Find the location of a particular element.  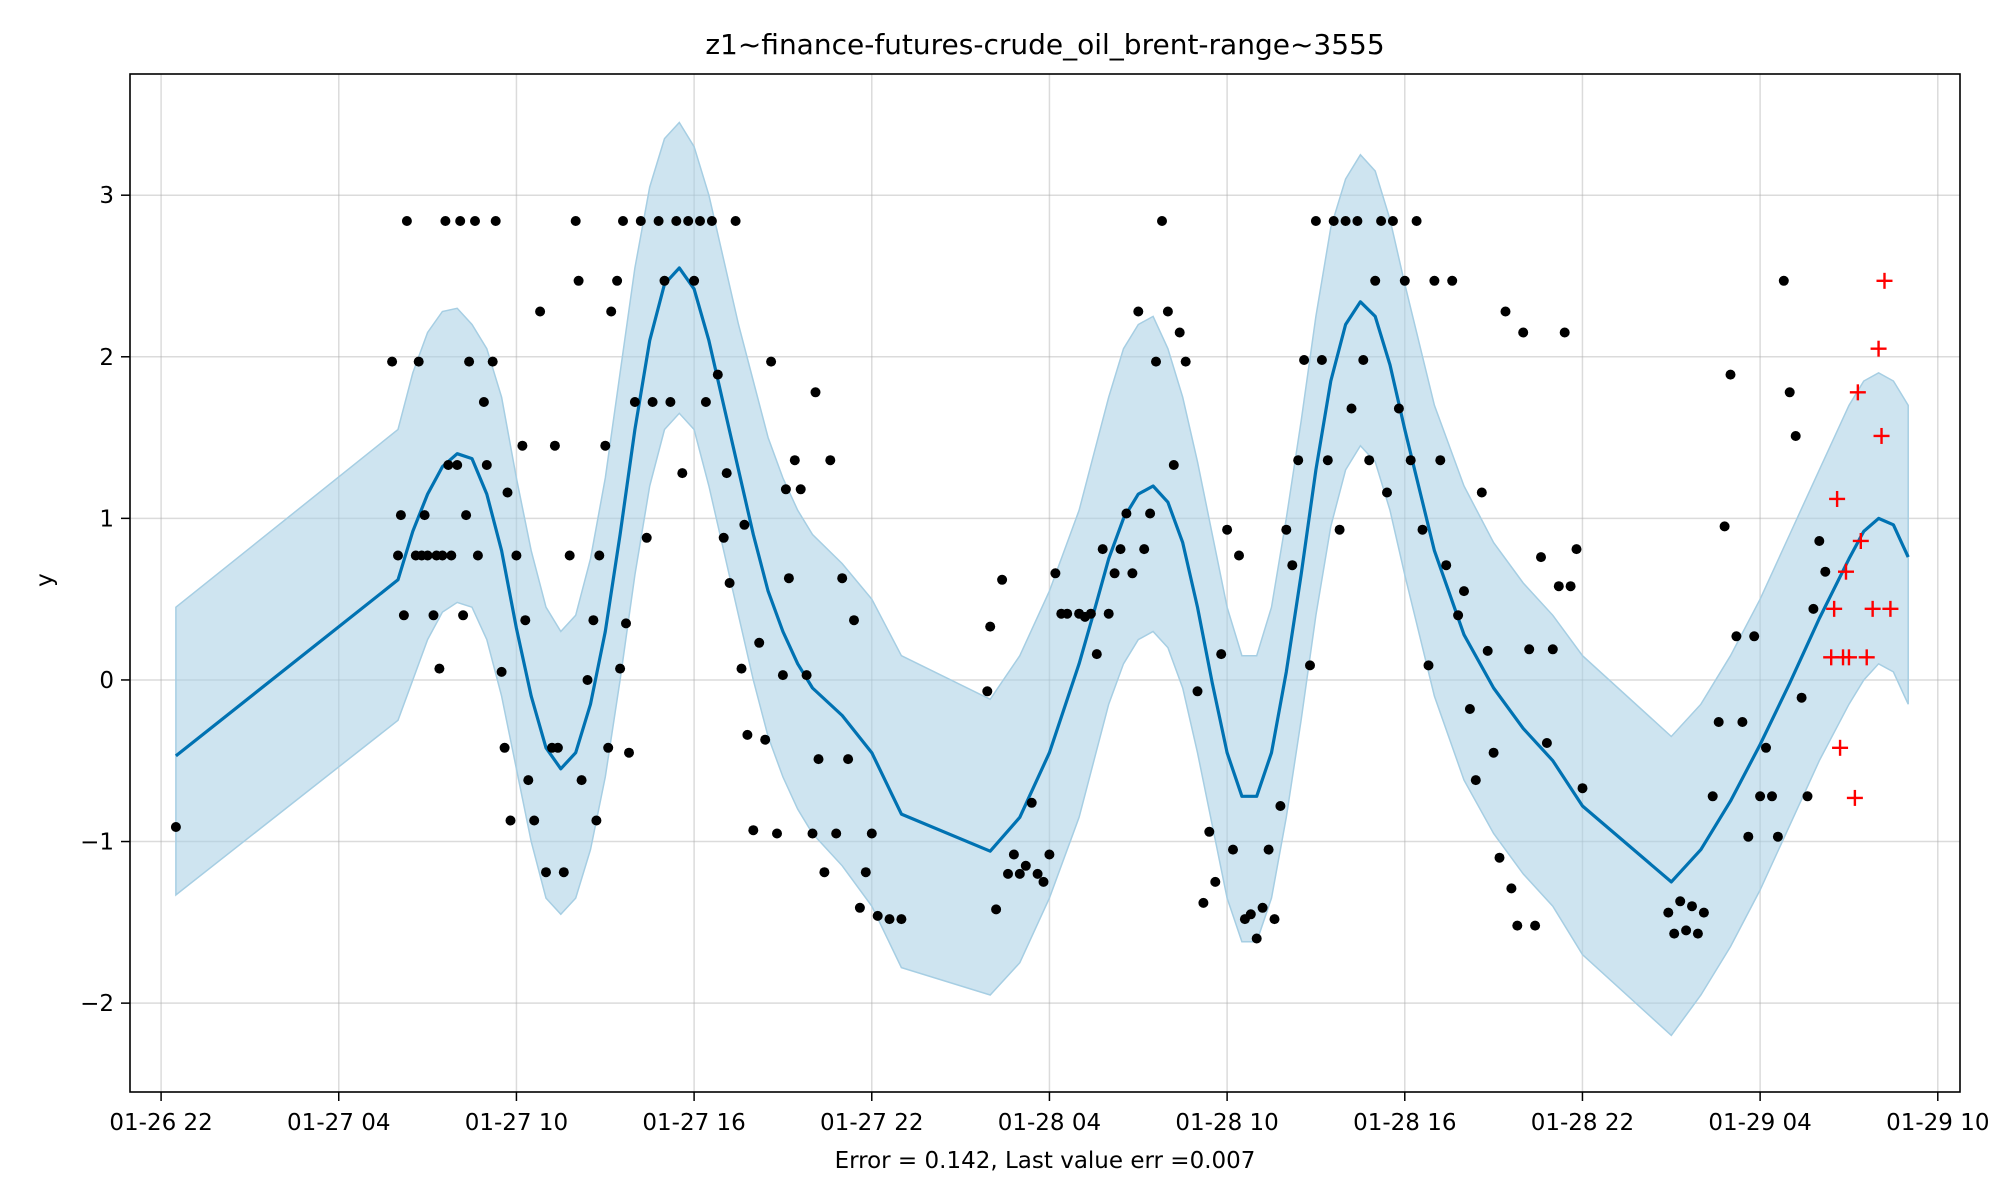

x-axis-label: Error = 0.142, Last value err =0.007 is located at coordinates (1045, 1161).